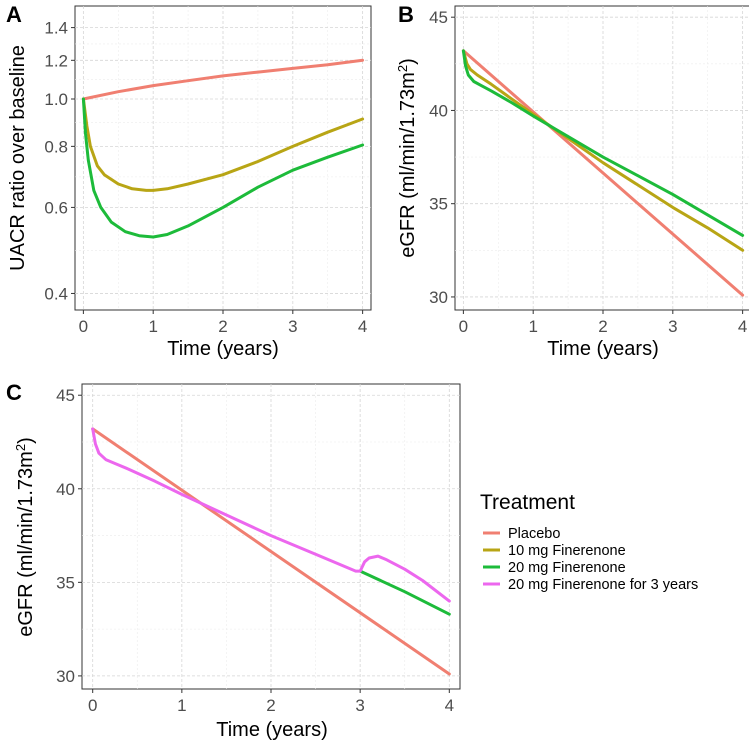  What do you see at coordinates (271, 515) in the screenshot?
I see `series-line-20-mg-finerenone-for-3-years` at bounding box center [271, 515].